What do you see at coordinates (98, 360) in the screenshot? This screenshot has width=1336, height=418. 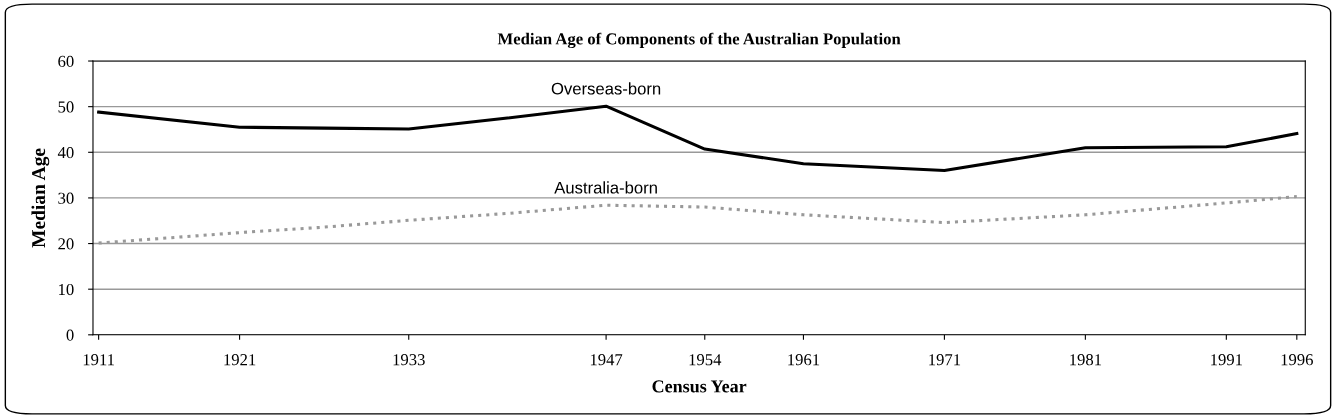 I see `x-tick-label: 1911` at bounding box center [98, 360].